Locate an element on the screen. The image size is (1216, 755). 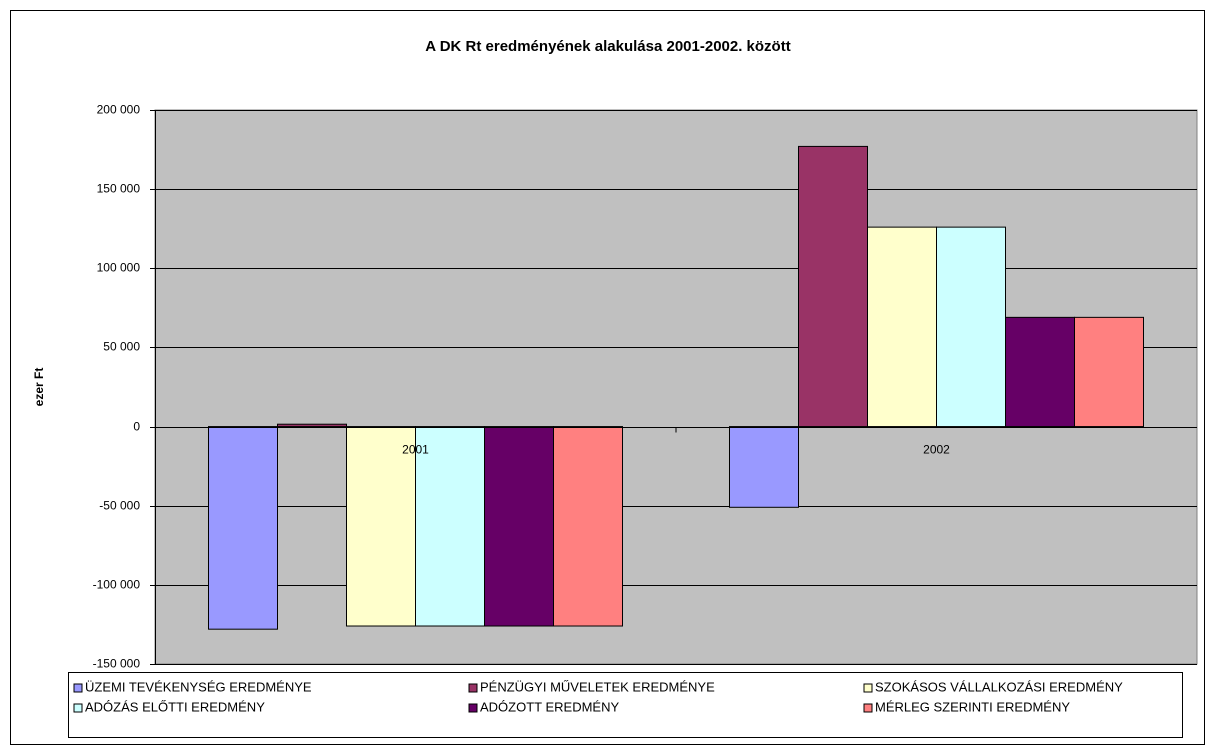
y-tick-label: 100 000 is located at coordinates (119, 268).